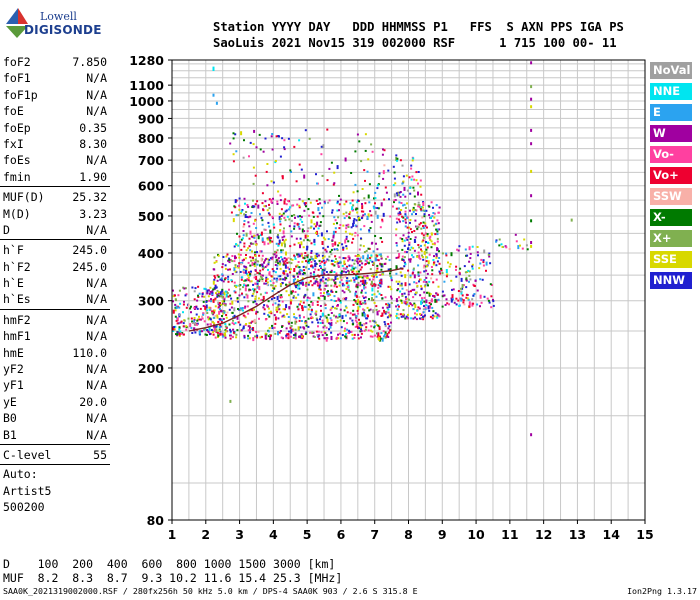 This screenshot has width=700, height=600. I want to click on parameter-label: h`F, so click(13, 250).